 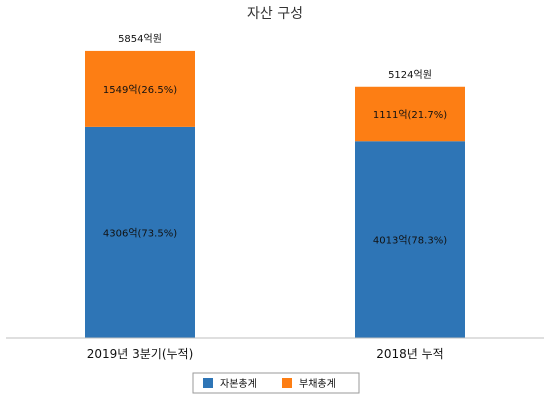 What do you see at coordinates (275, 14) in the screenshot?
I see `chart-title: 자산 구성` at bounding box center [275, 14].